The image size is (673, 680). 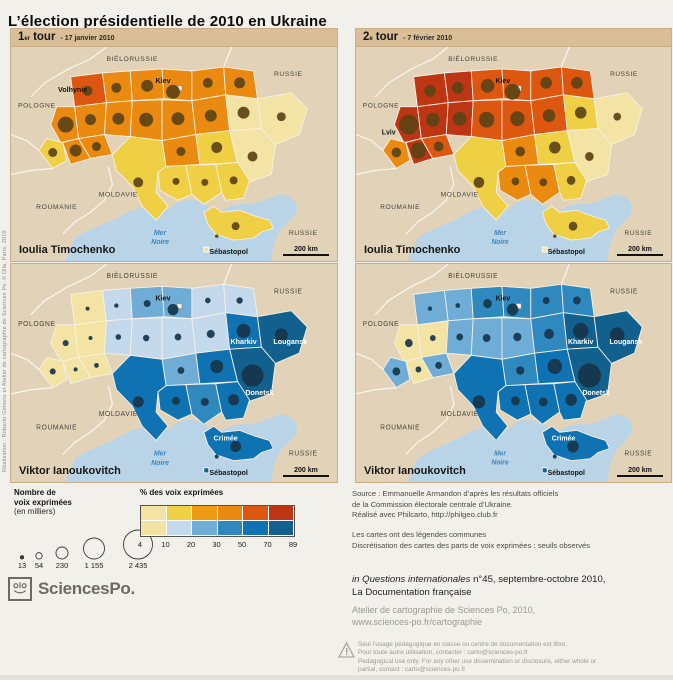 What do you see at coordinates (626, 342) in the screenshot?
I see `map-label-lougansk: Lougansk` at bounding box center [626, 342].